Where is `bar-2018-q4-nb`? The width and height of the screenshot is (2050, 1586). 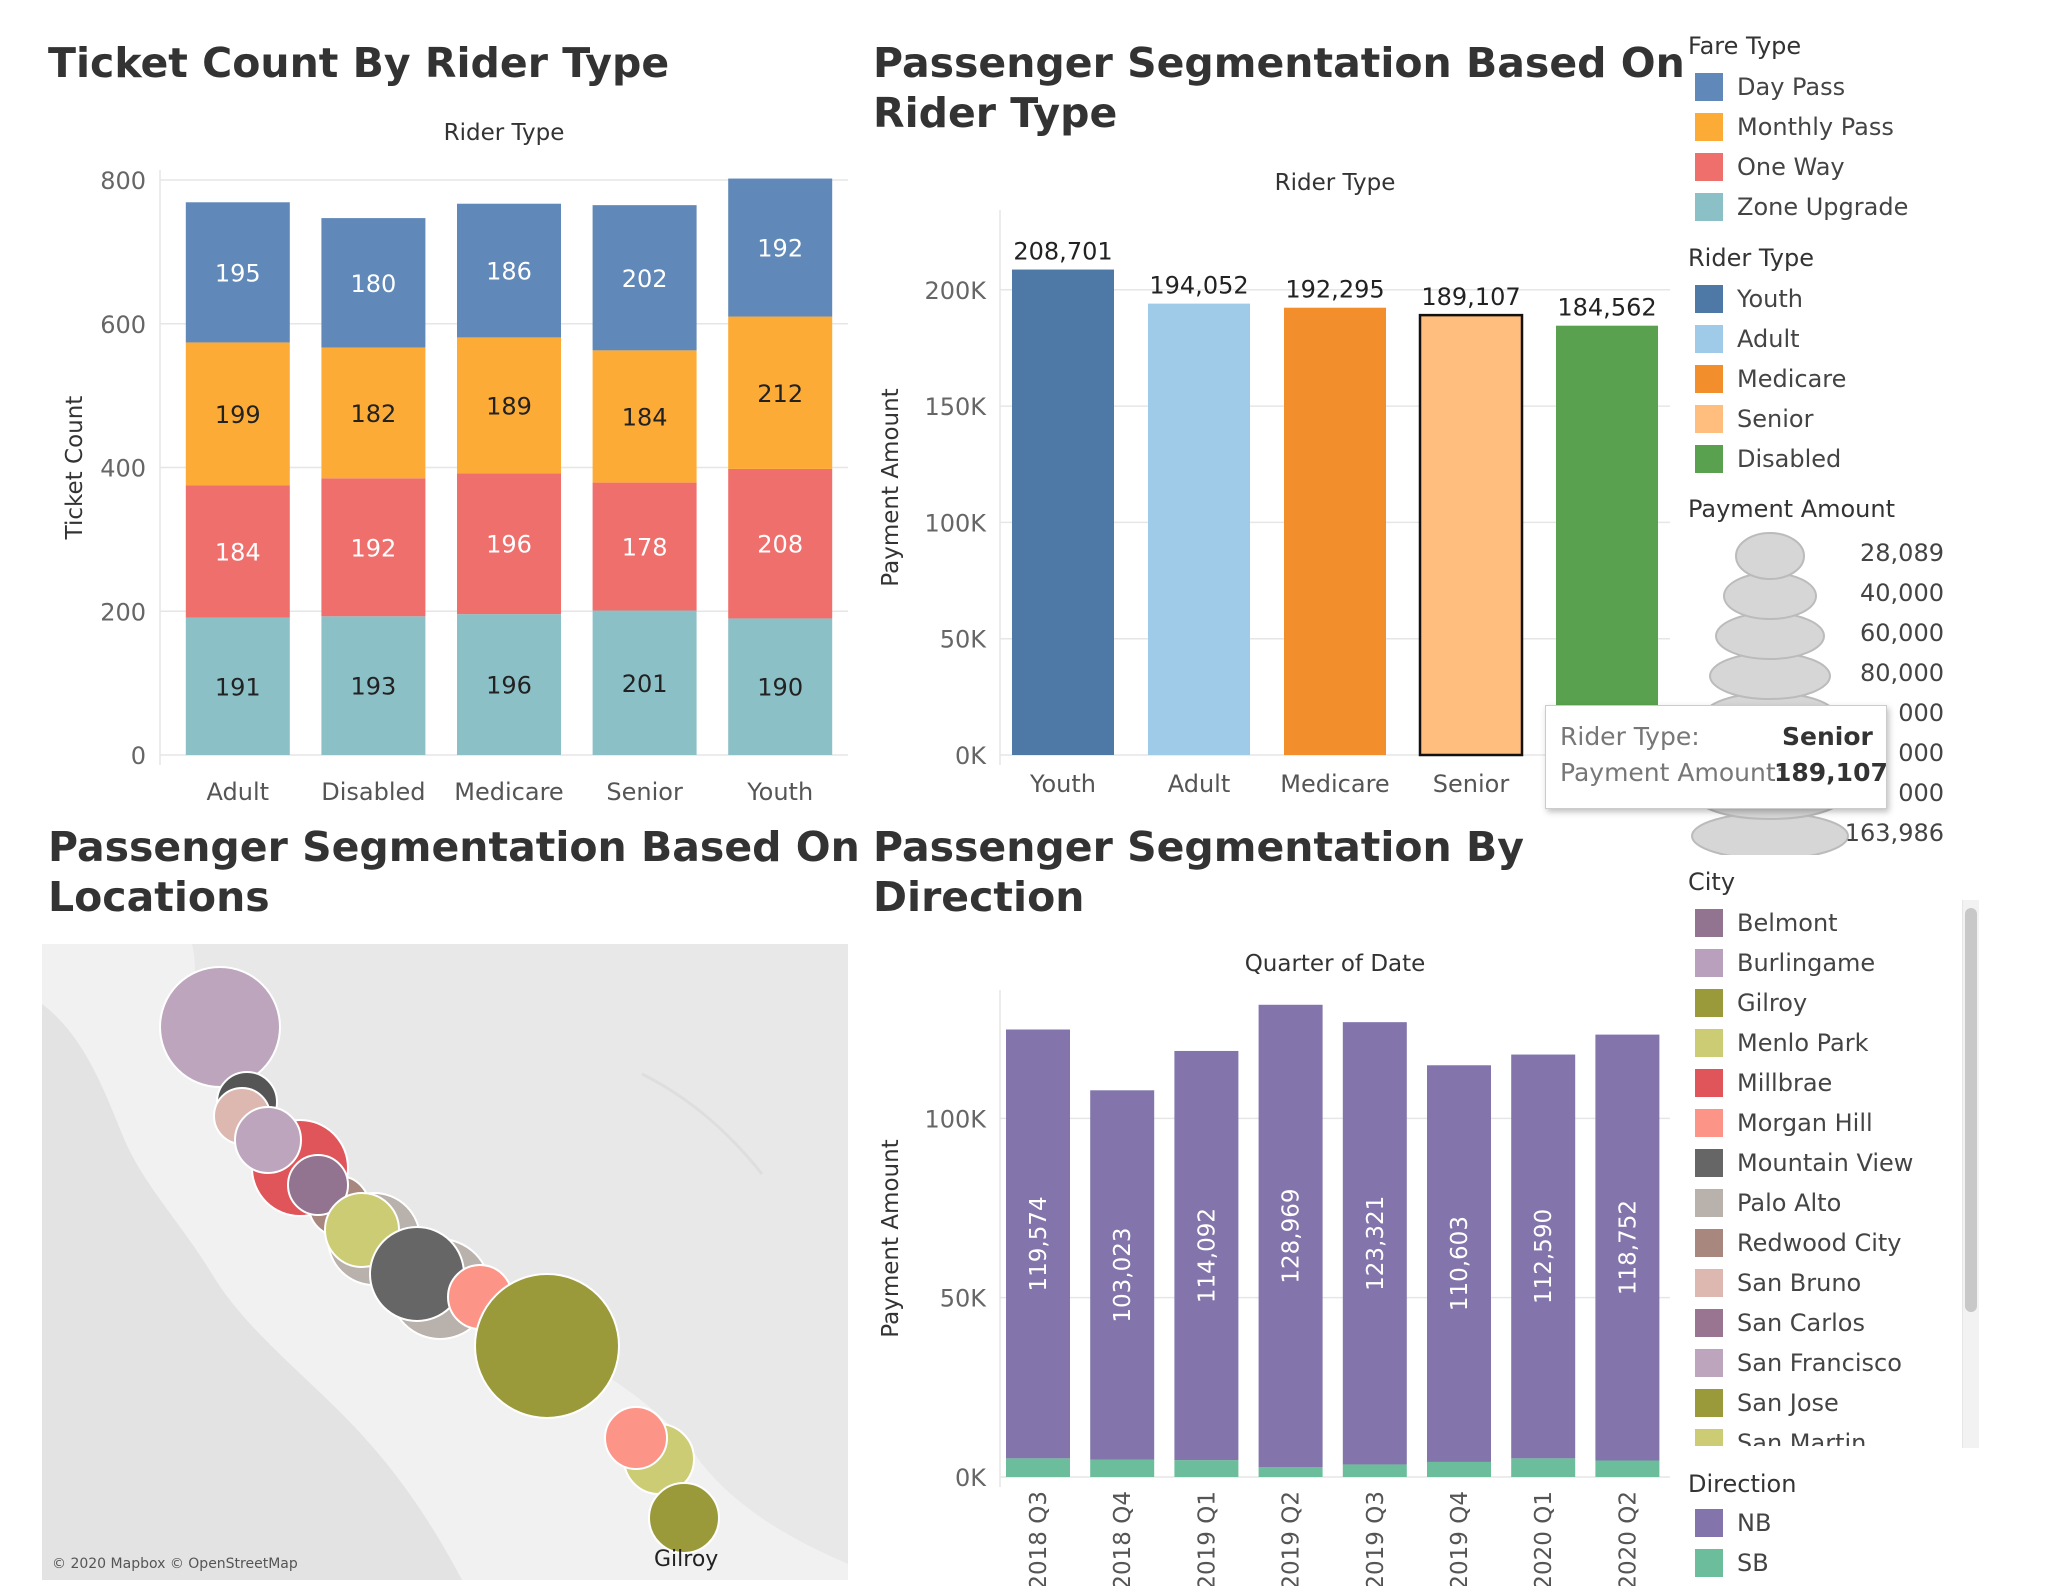 bar-2018-q4-nb is located at coordinates (1122, 1275).